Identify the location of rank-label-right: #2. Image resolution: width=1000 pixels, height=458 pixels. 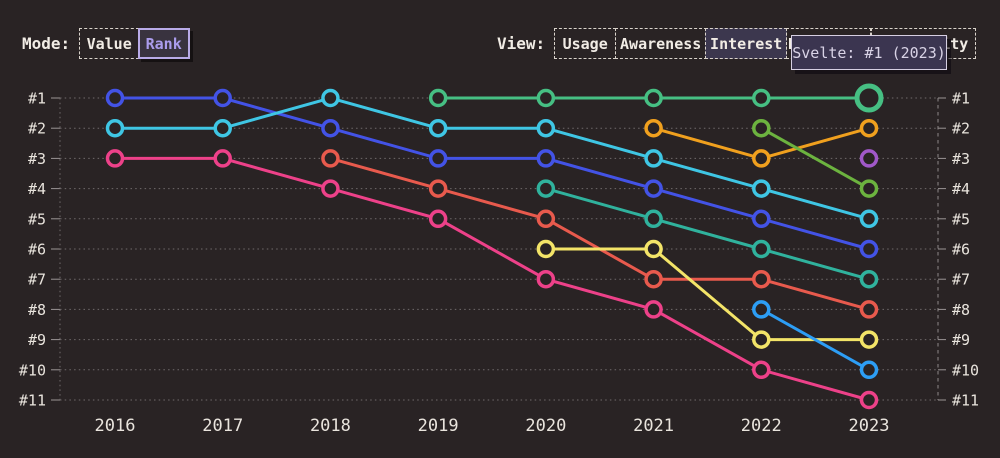
(961, 129).